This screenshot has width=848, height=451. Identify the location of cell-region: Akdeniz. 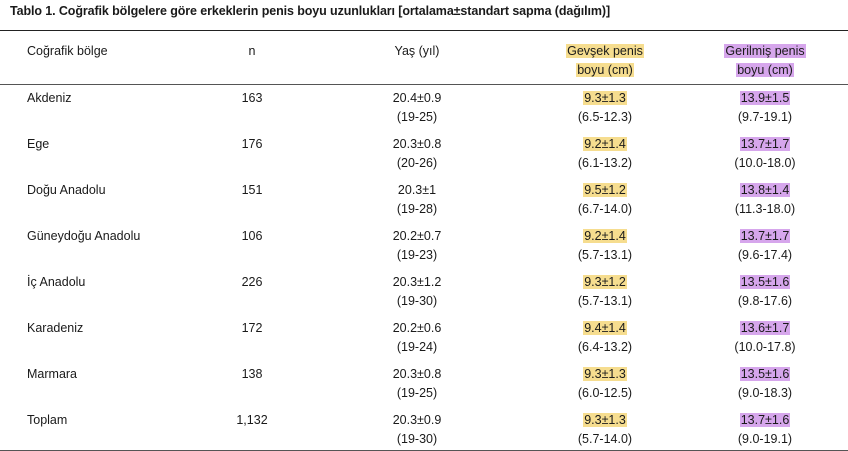
(49, 98).